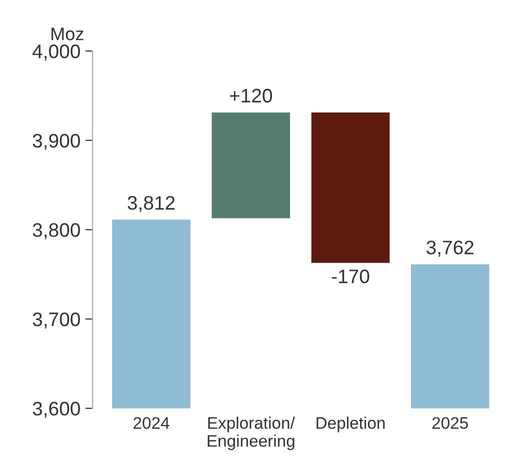 The width and height of the screenshot is (514, 464). What do you see at coordinates (56, 52) in the screenshot?
I see `y-tick-label: 4,000` at bounding box center [56, 52].